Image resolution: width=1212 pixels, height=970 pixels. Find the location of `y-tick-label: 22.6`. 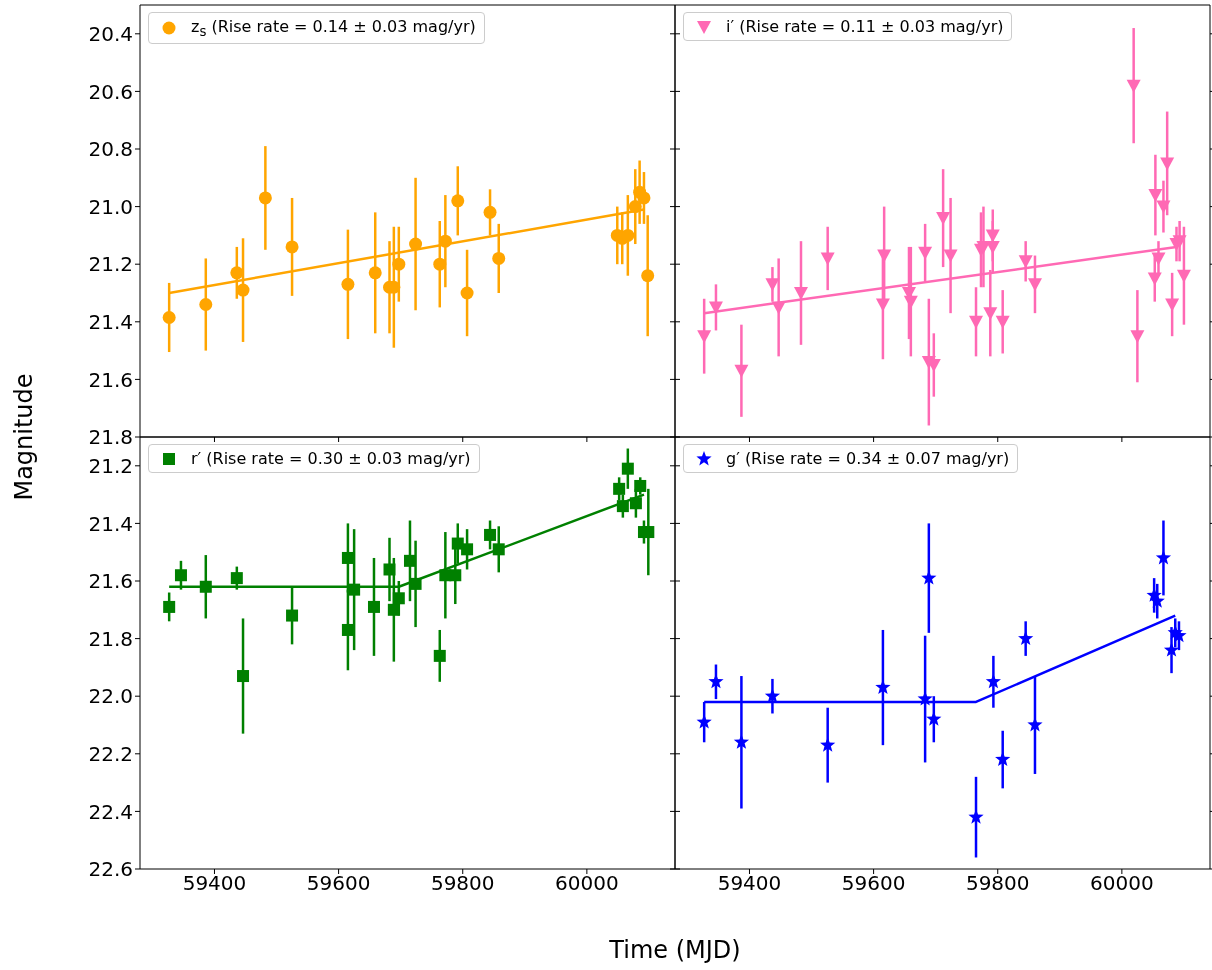

y-tick-label: 22.6 is located at coordinates (110, 869).